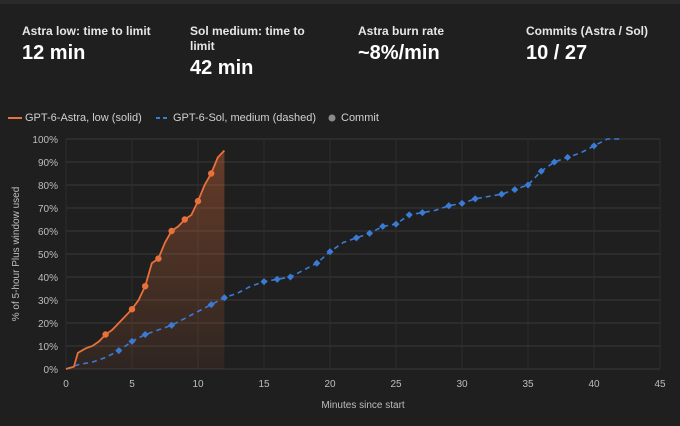 The width and height of the screenshot is (680, 426). Describe the element at coordinates (396, 384) in the screenshot. I see `x-tick-label: 25` at that location.